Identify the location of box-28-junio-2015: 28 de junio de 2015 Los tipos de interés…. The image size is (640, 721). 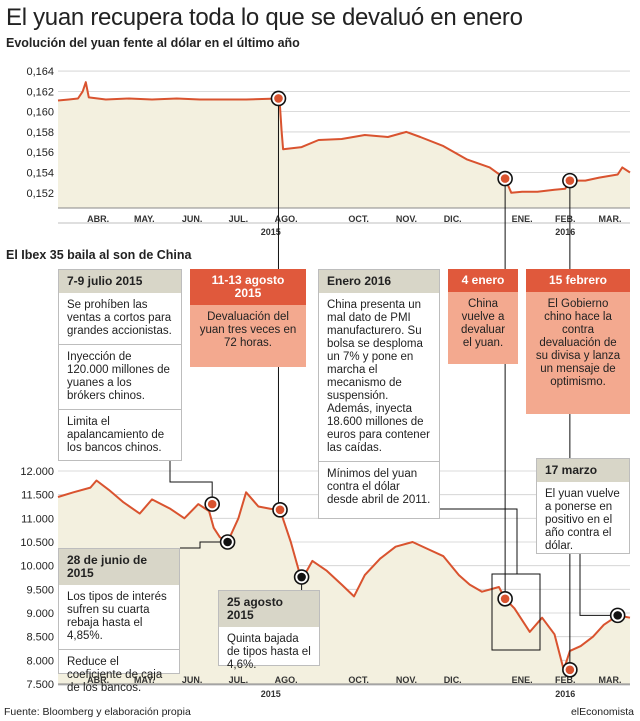
(119, 621).